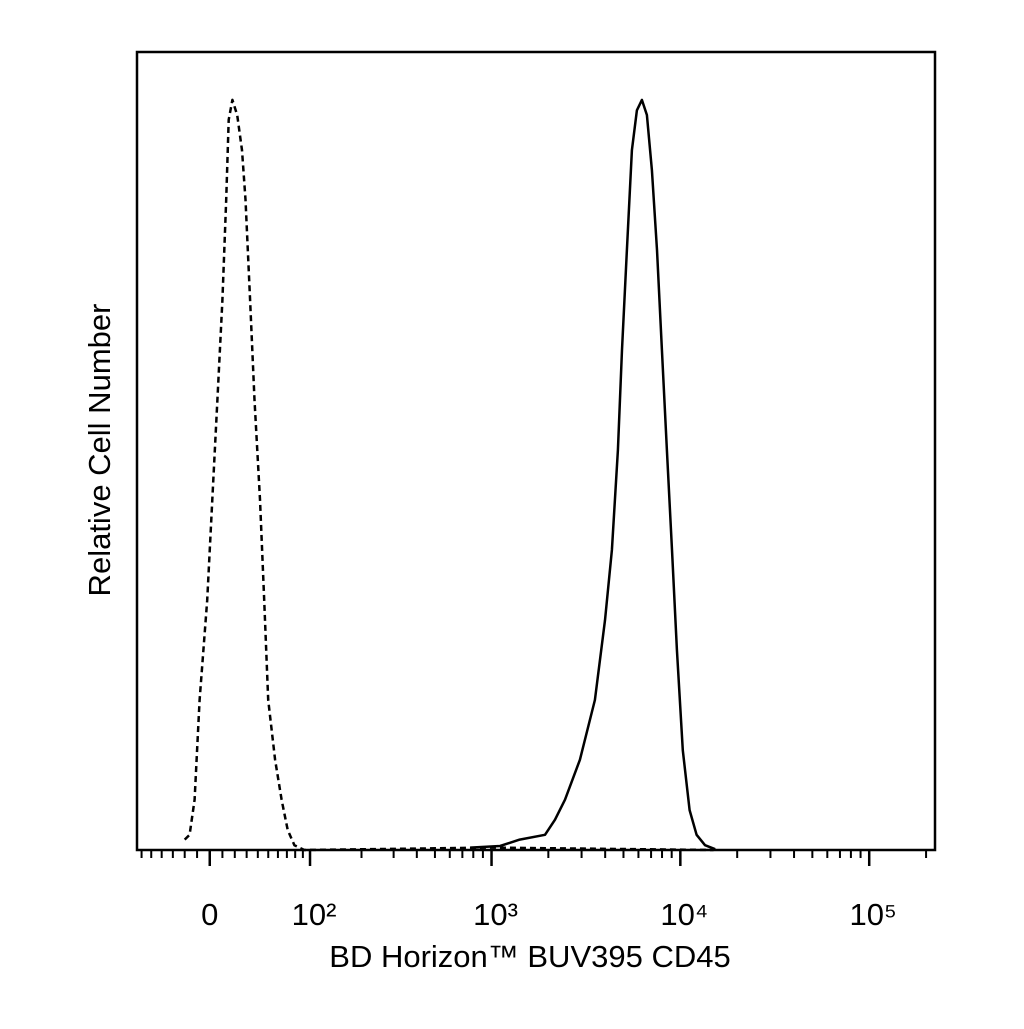  What do you see at coordinates (209, 914) in the screenshot?
I see `x-tick-label: 0` at bounding box center [209, 914].